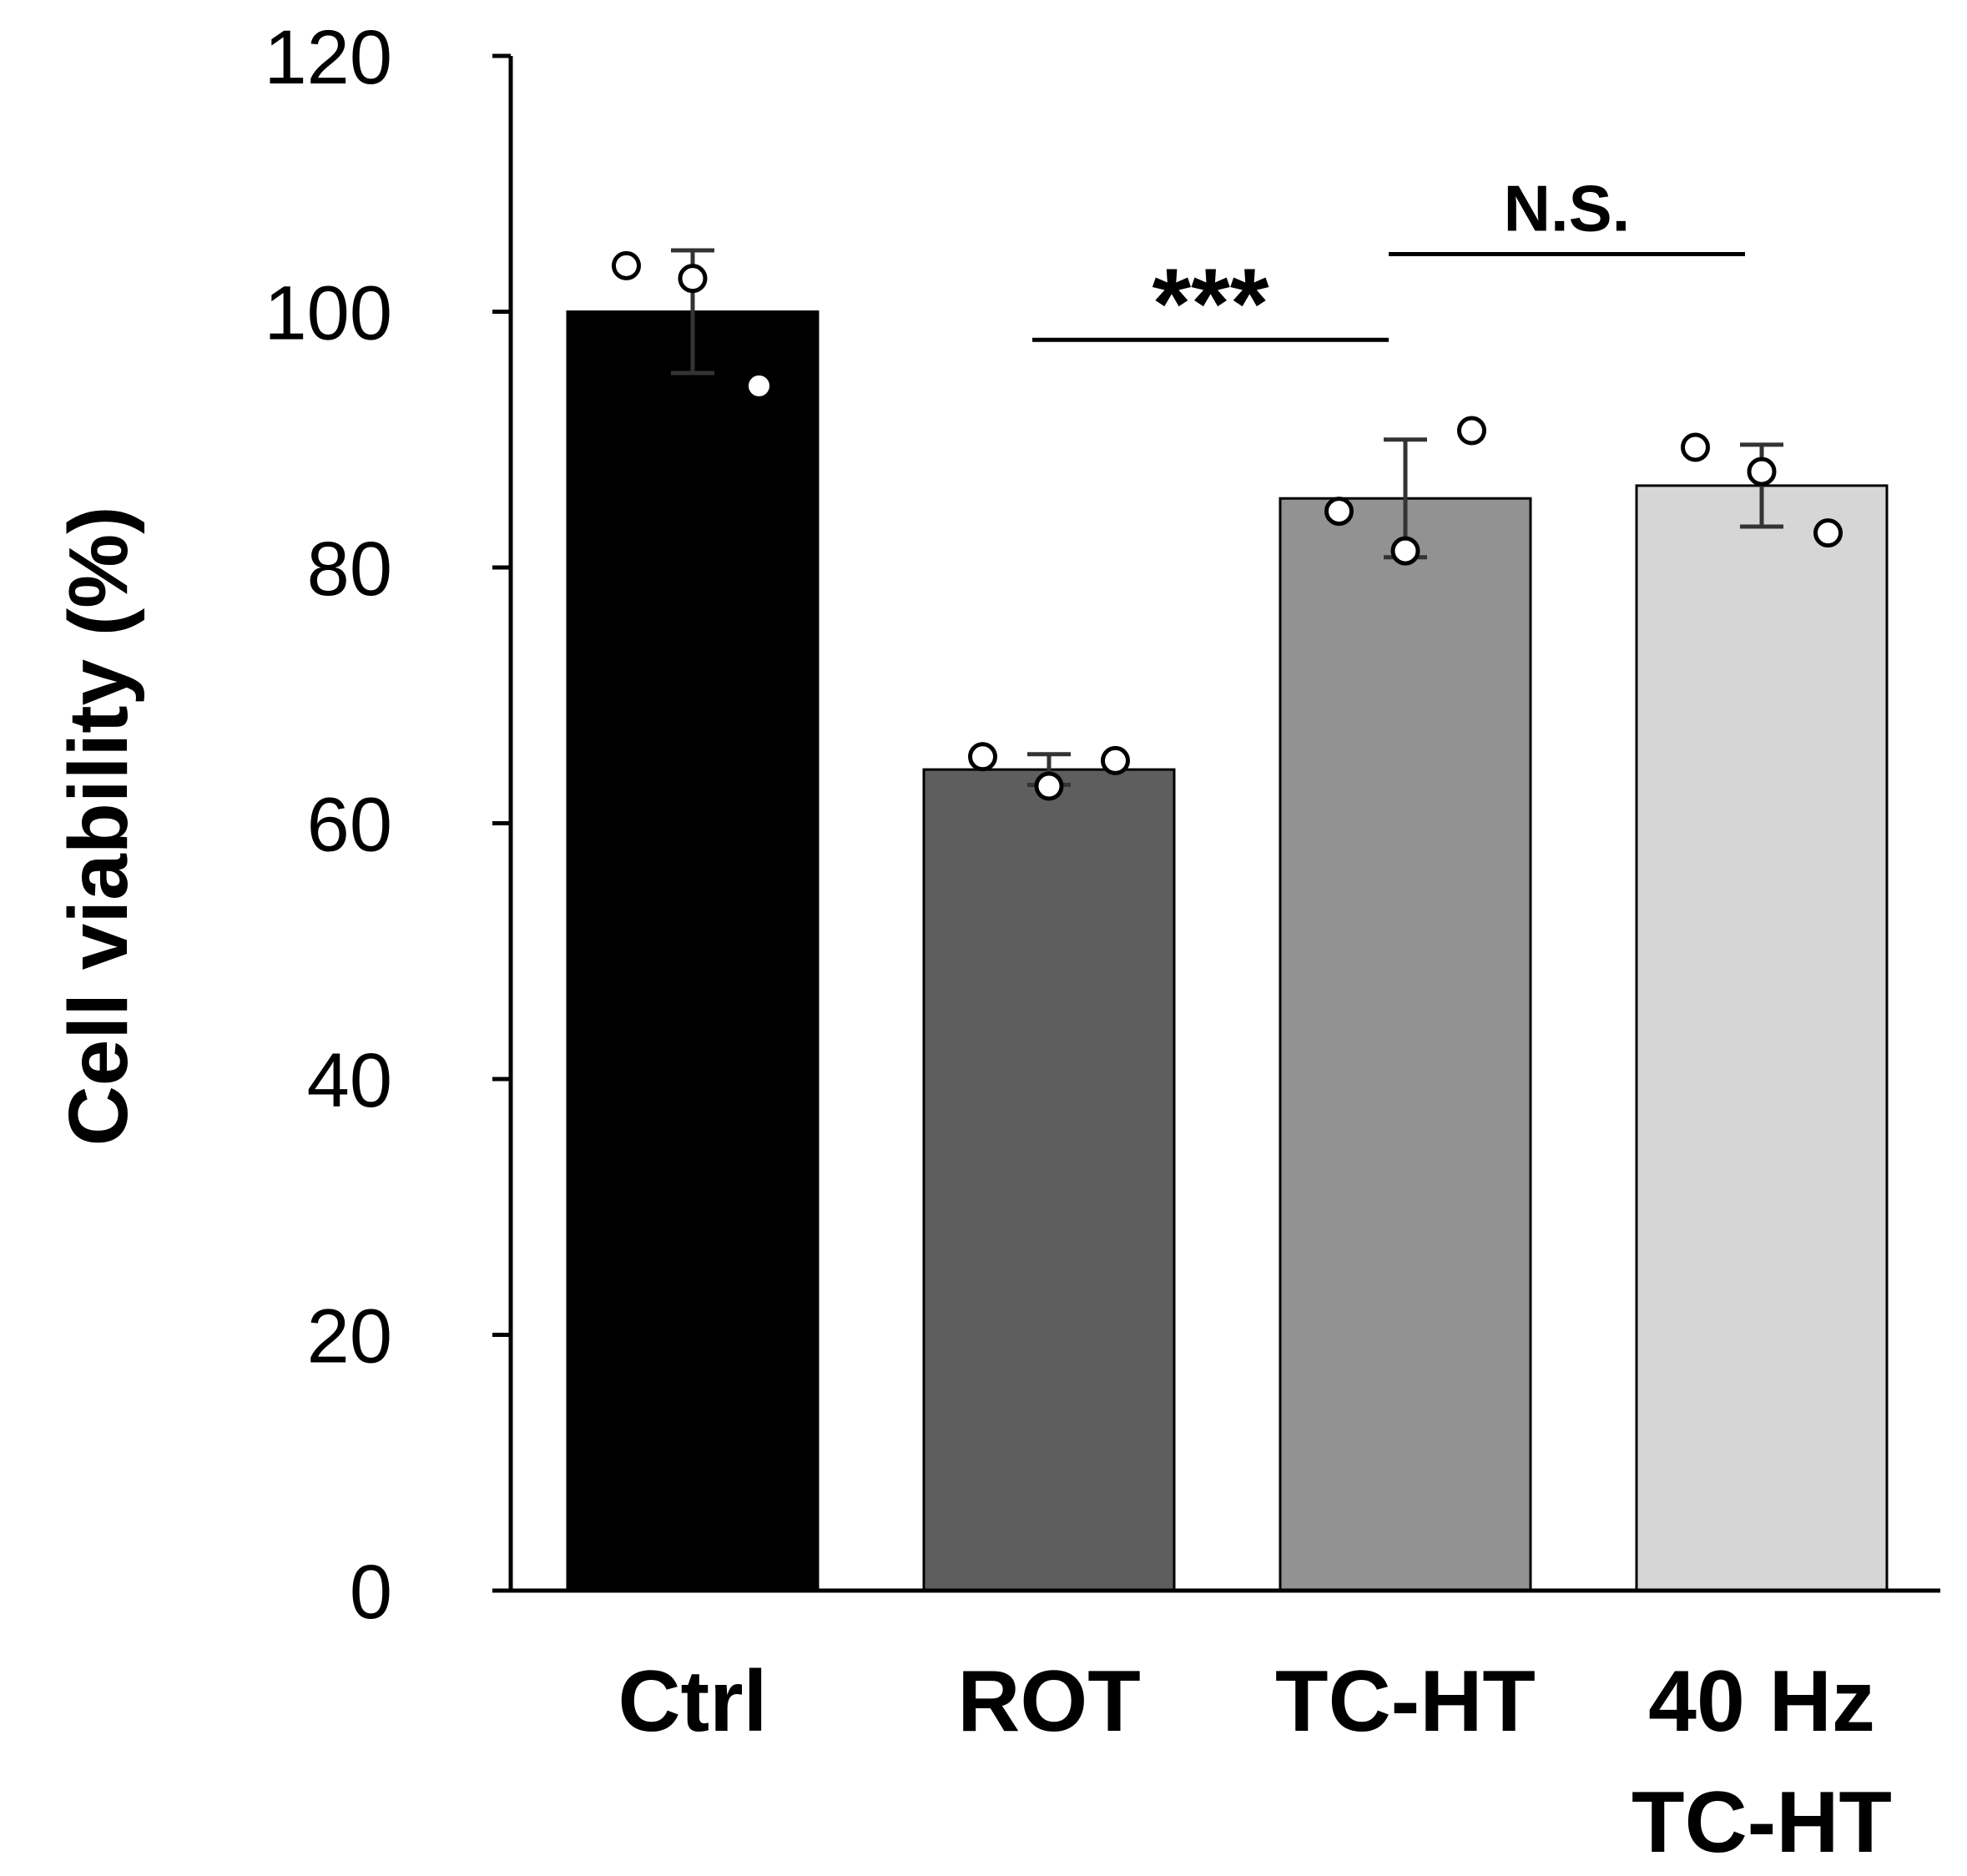 Image resolution: width=1967 pixels, height=1876 pixels. Describe the element at coordinates (349, 569) in the screenshot. I see `y-tick-label-80: 80` at that location.